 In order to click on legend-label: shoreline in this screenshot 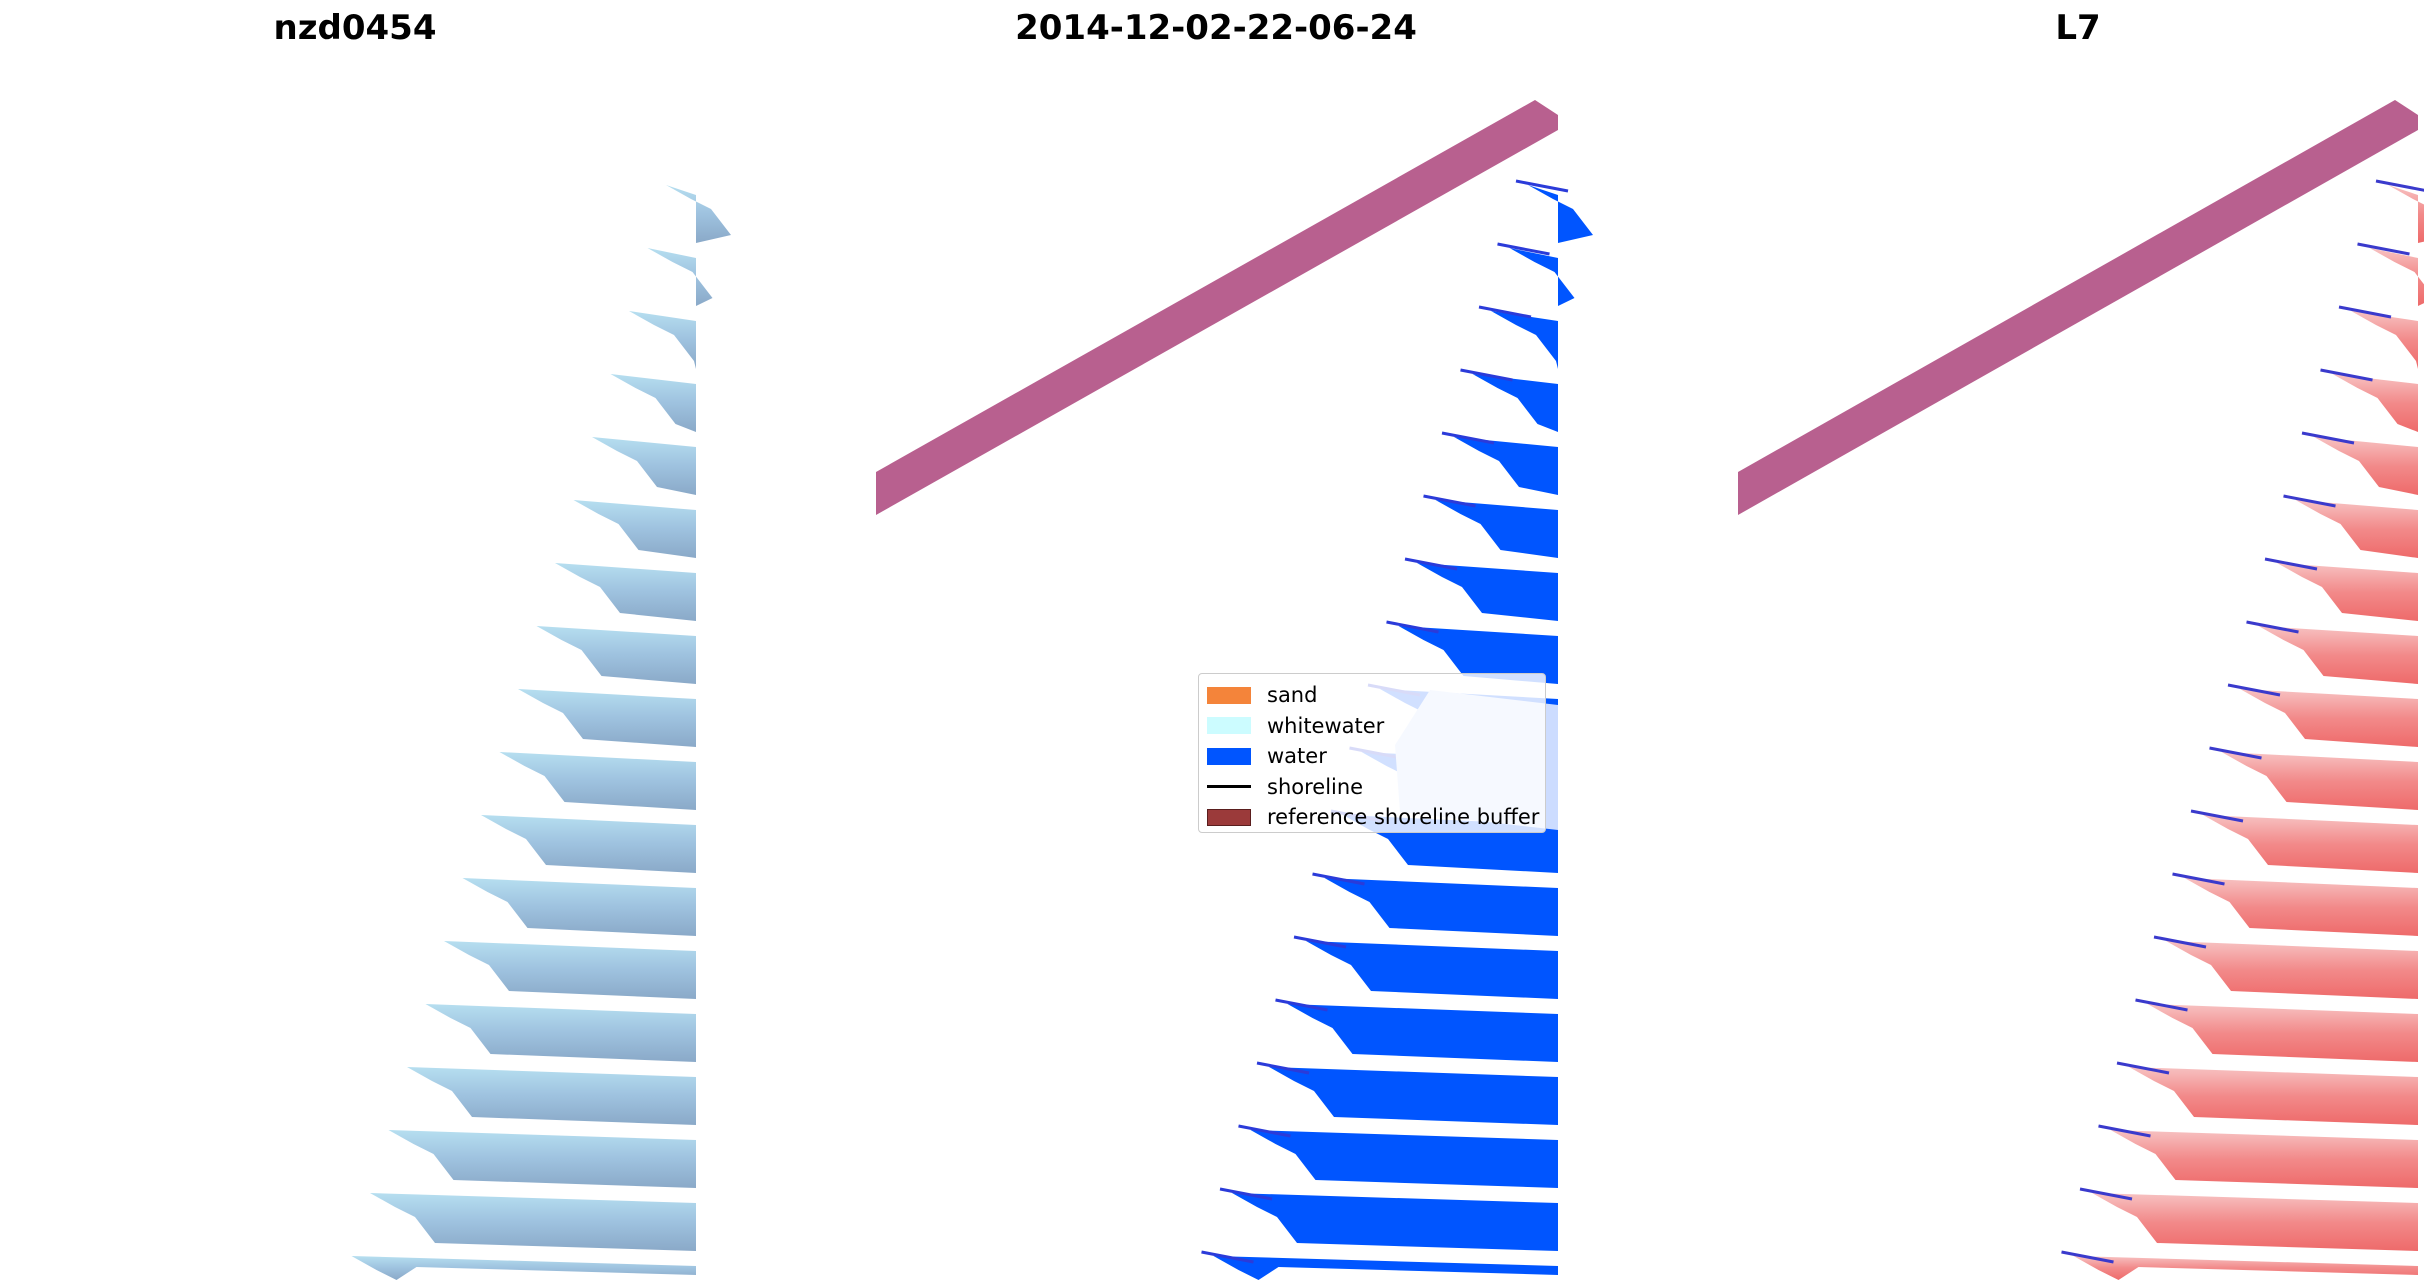, I will do `click(1315, 786)`.